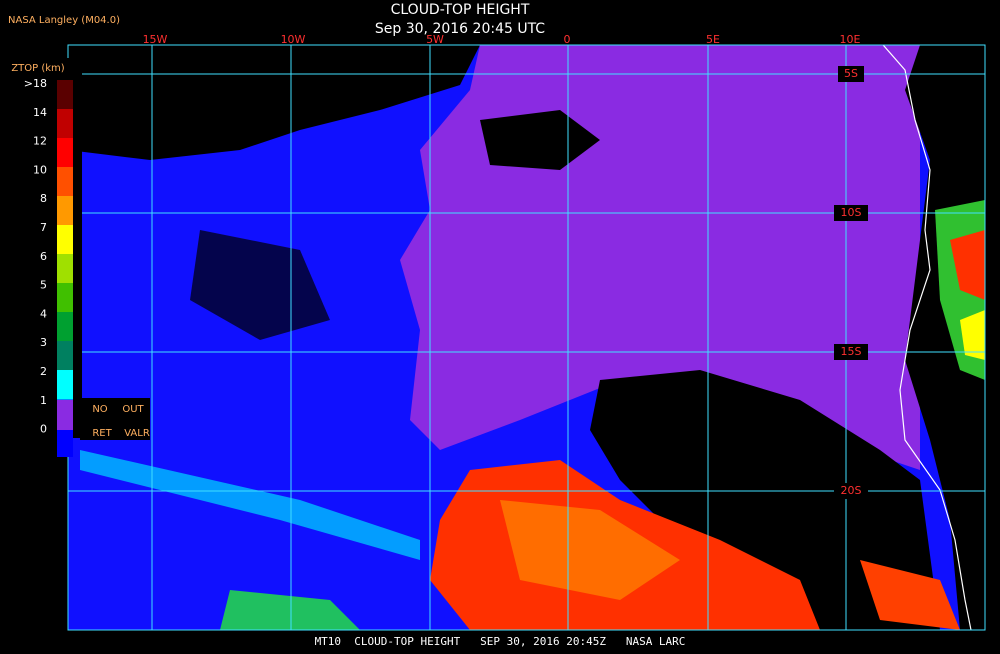  Describe the element at coordinates (567, 39) in the screenshot. I see `longitude-label: 0` at that location.